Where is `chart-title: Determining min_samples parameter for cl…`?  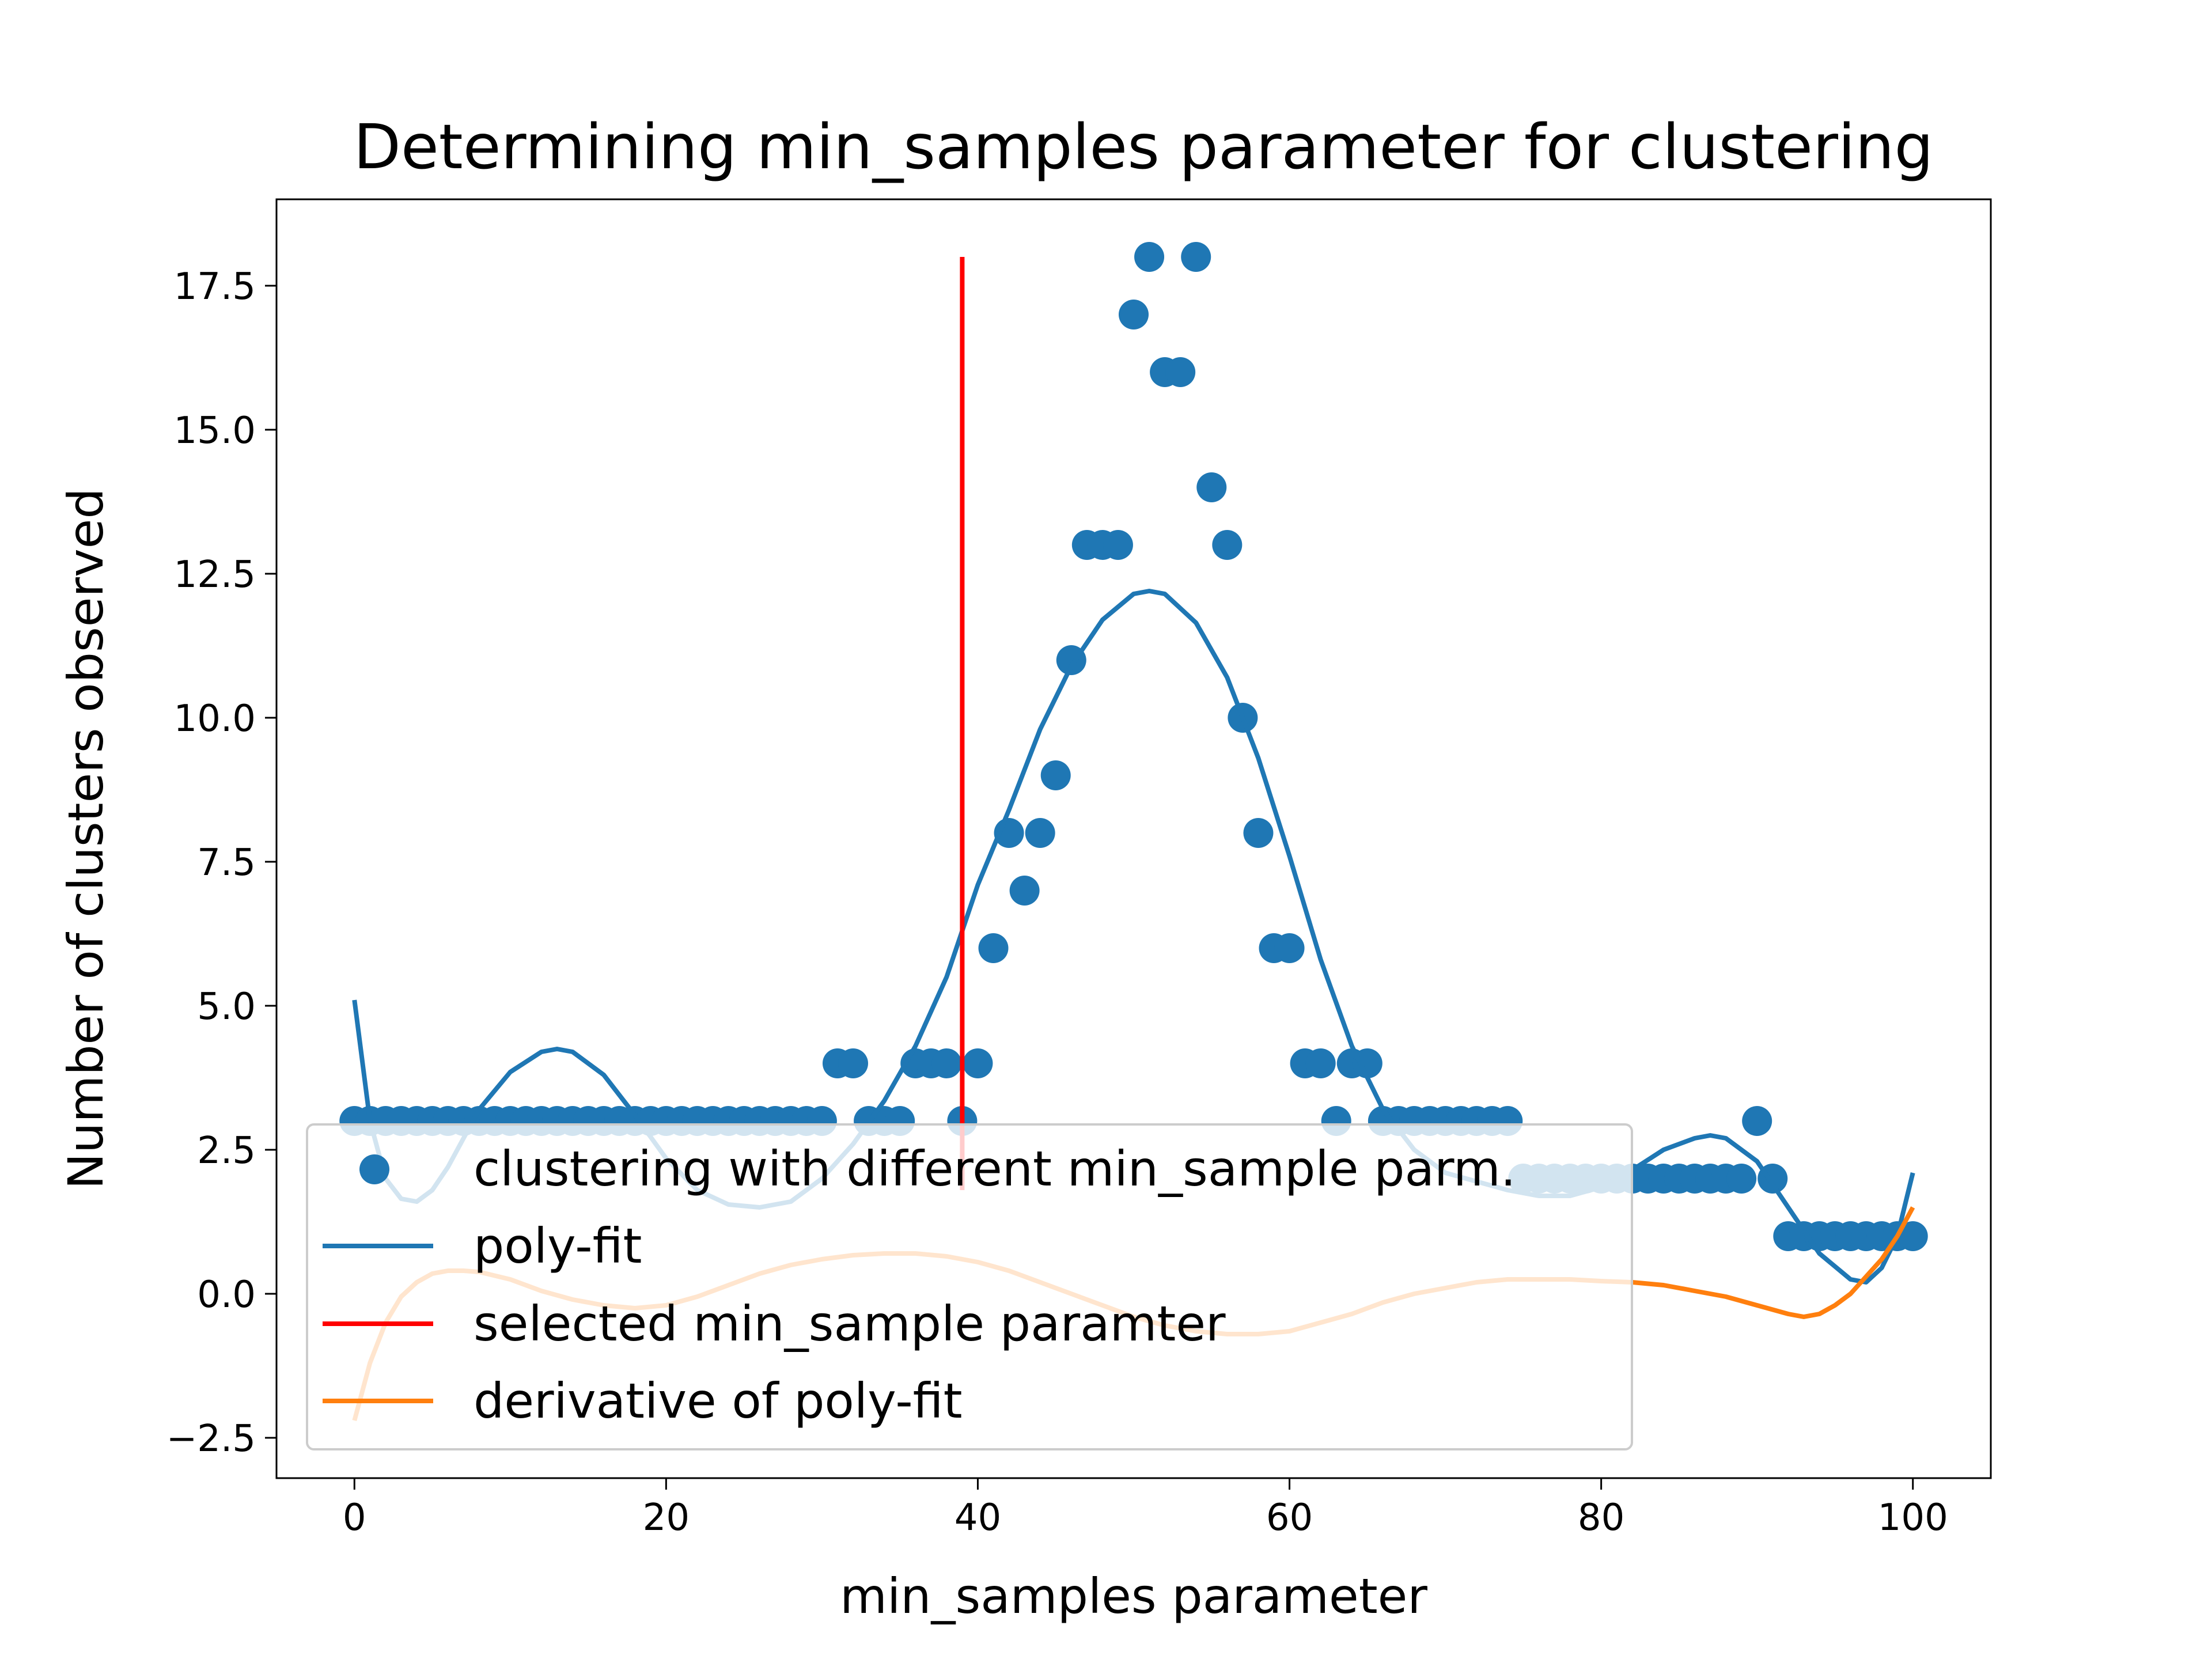
chart-title: Determining min_samples parameter for cl… is located at coordinates (1144, 147).